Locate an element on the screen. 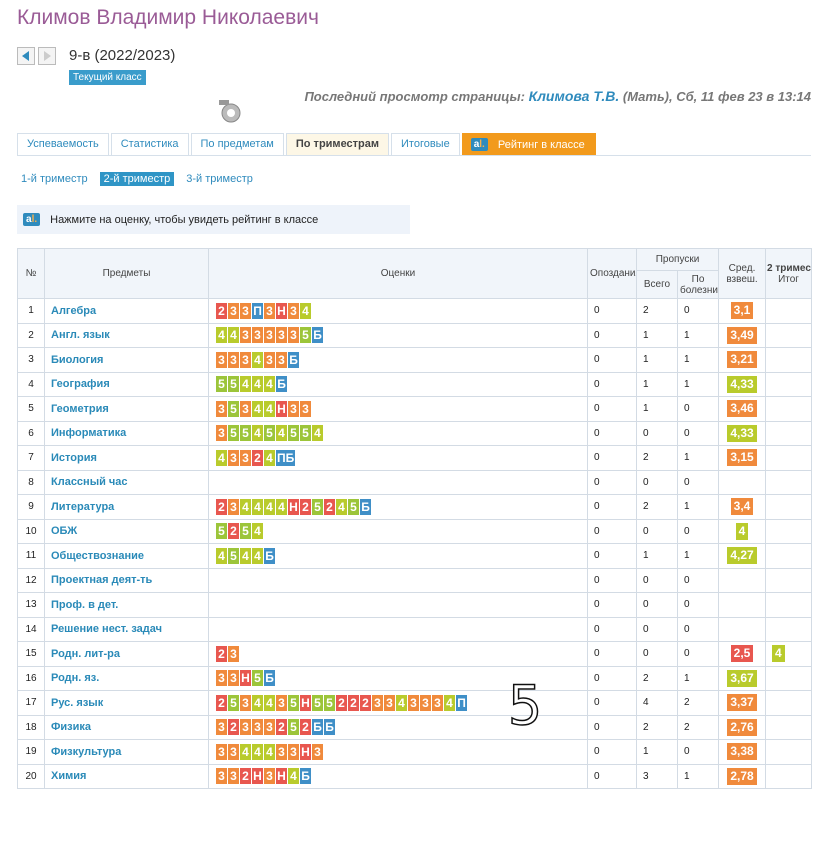 The height and width of the screenshot is (864, 828). subject: Проф. в дет. is located at coordinates (126, 605).